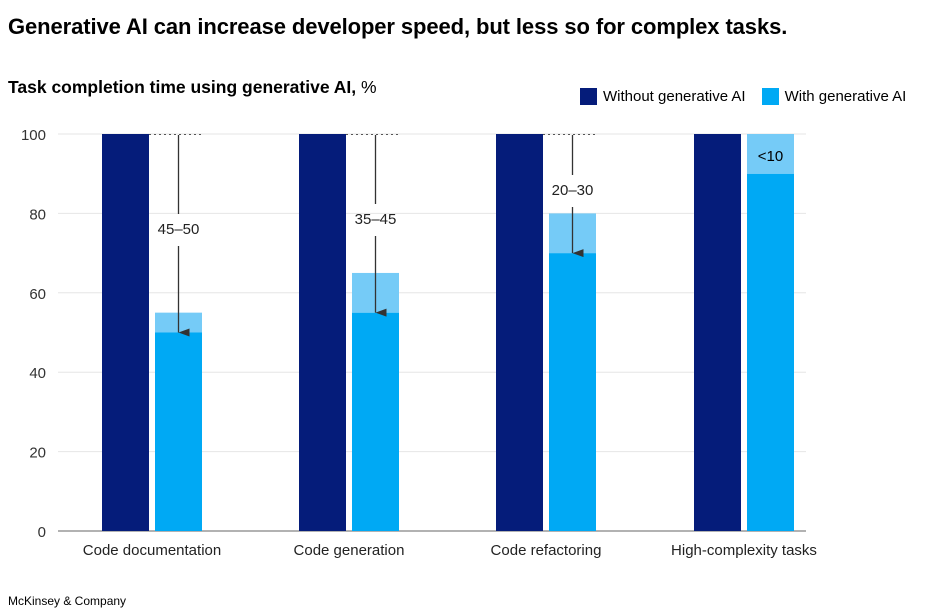 The height and width of the screenshot is (614, 940). I want to click on y-tick-label: 80, so click(37, 214).